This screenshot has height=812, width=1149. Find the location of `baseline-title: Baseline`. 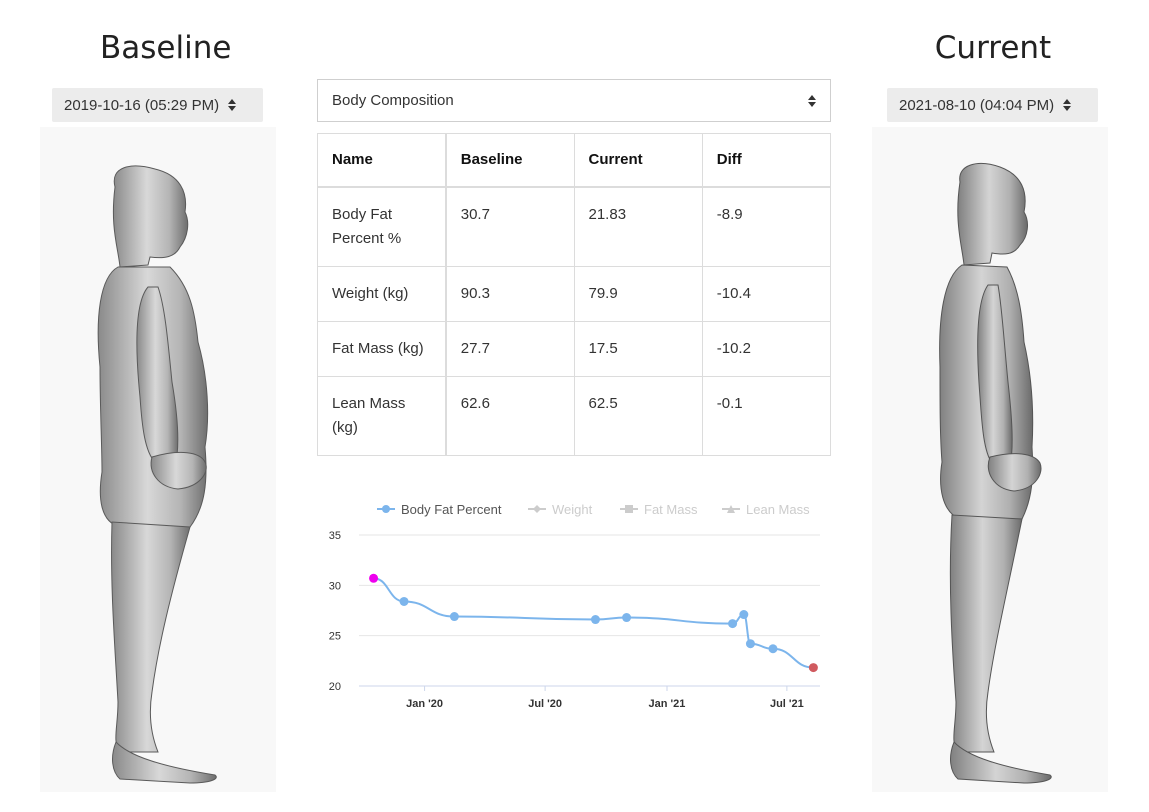

baseline-title: Baseline is located at coordinates (166, 48).